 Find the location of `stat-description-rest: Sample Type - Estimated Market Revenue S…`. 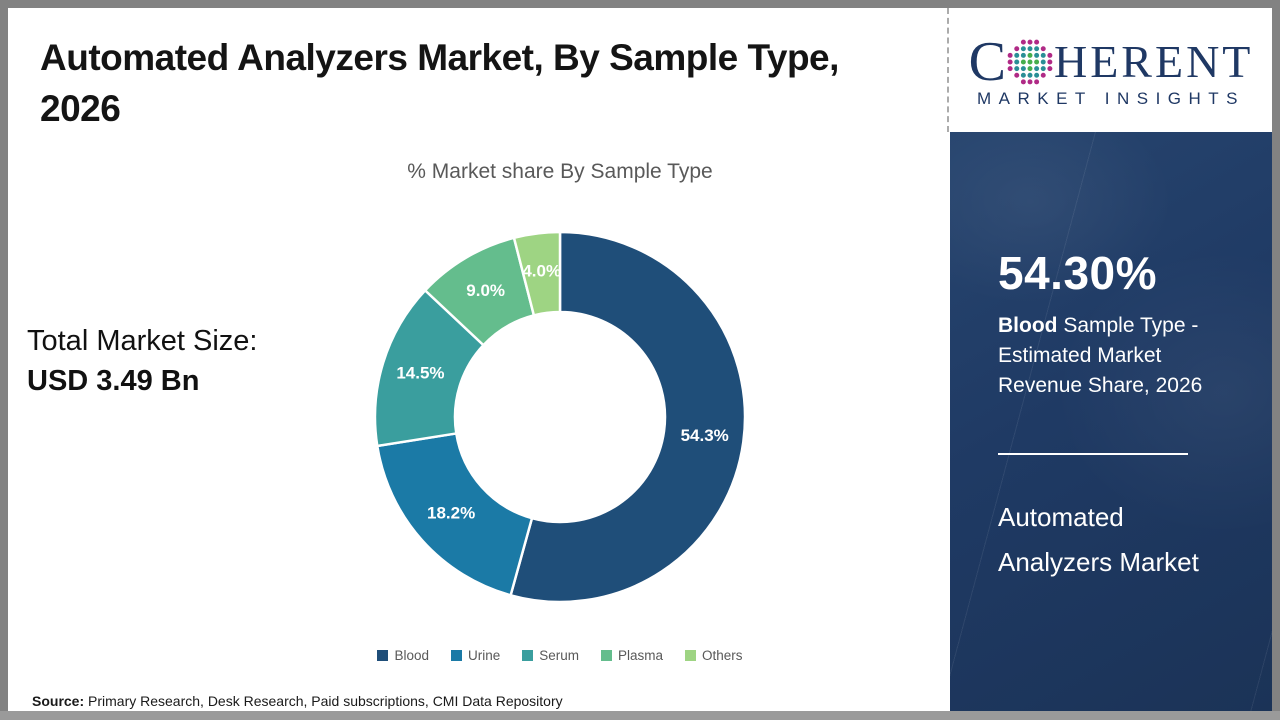

stat-description-rest: Sample Type - Estimated Market Revenue S… is located at coordinates (1100, 355).